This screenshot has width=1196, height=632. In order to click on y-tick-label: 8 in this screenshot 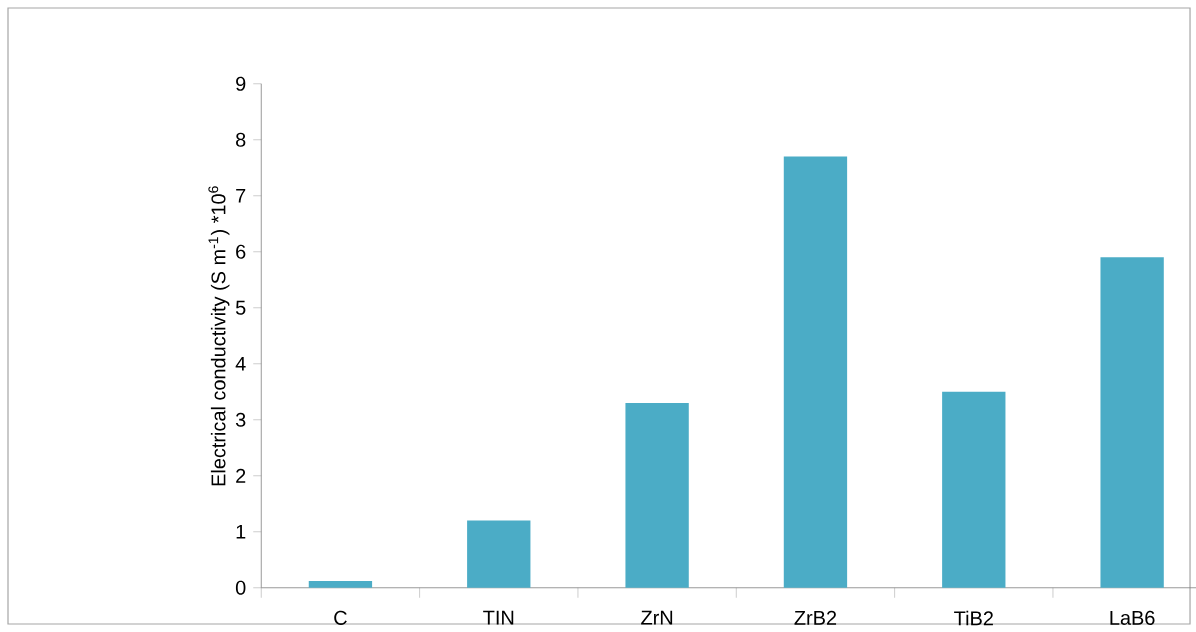, I will do `click(241, 139)`.